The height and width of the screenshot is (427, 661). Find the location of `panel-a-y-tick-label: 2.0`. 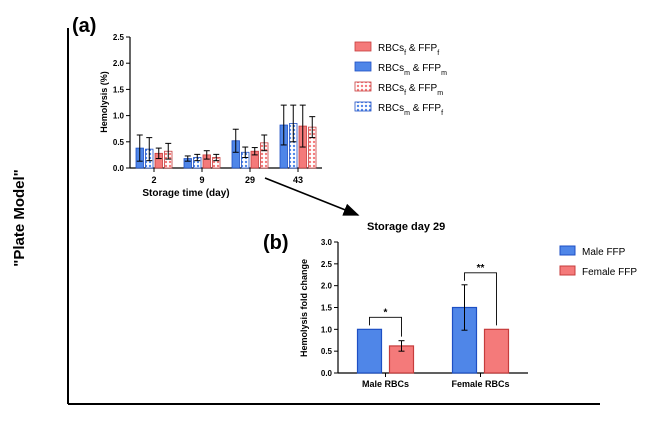

panel-a-y-tick-label: 2.0 is located at coordinates (119, 63).